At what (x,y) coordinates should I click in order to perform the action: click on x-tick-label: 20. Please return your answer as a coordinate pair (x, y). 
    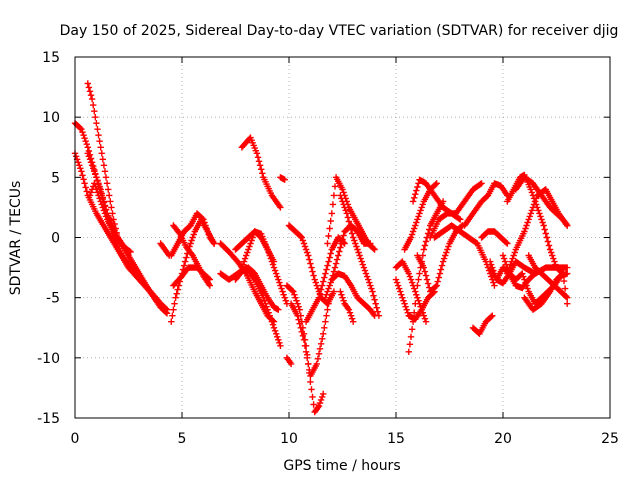
    Looking at the image, I should click on (503, 439).